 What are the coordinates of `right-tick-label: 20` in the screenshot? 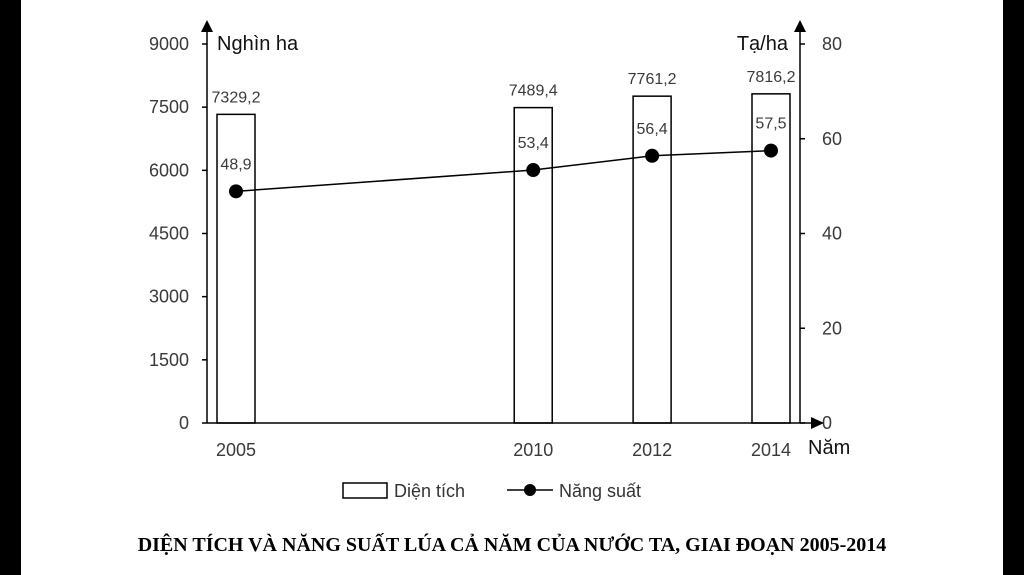 It's located at (832, 328).